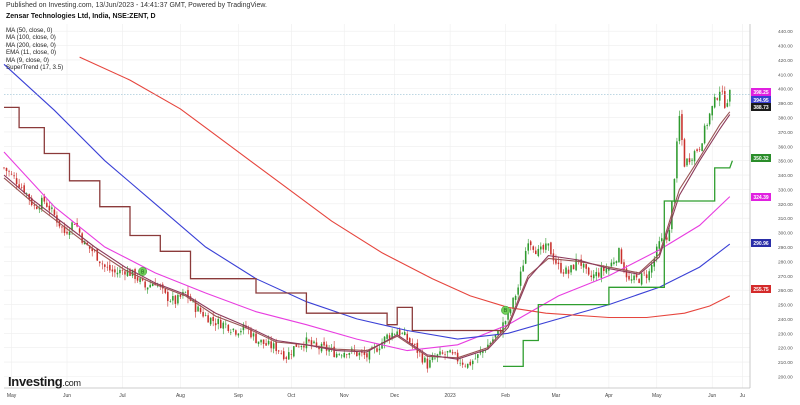  Describe the element at coordinates (785, 90) in the screenshot. I see `y-tick-label: 400.00` at that location.